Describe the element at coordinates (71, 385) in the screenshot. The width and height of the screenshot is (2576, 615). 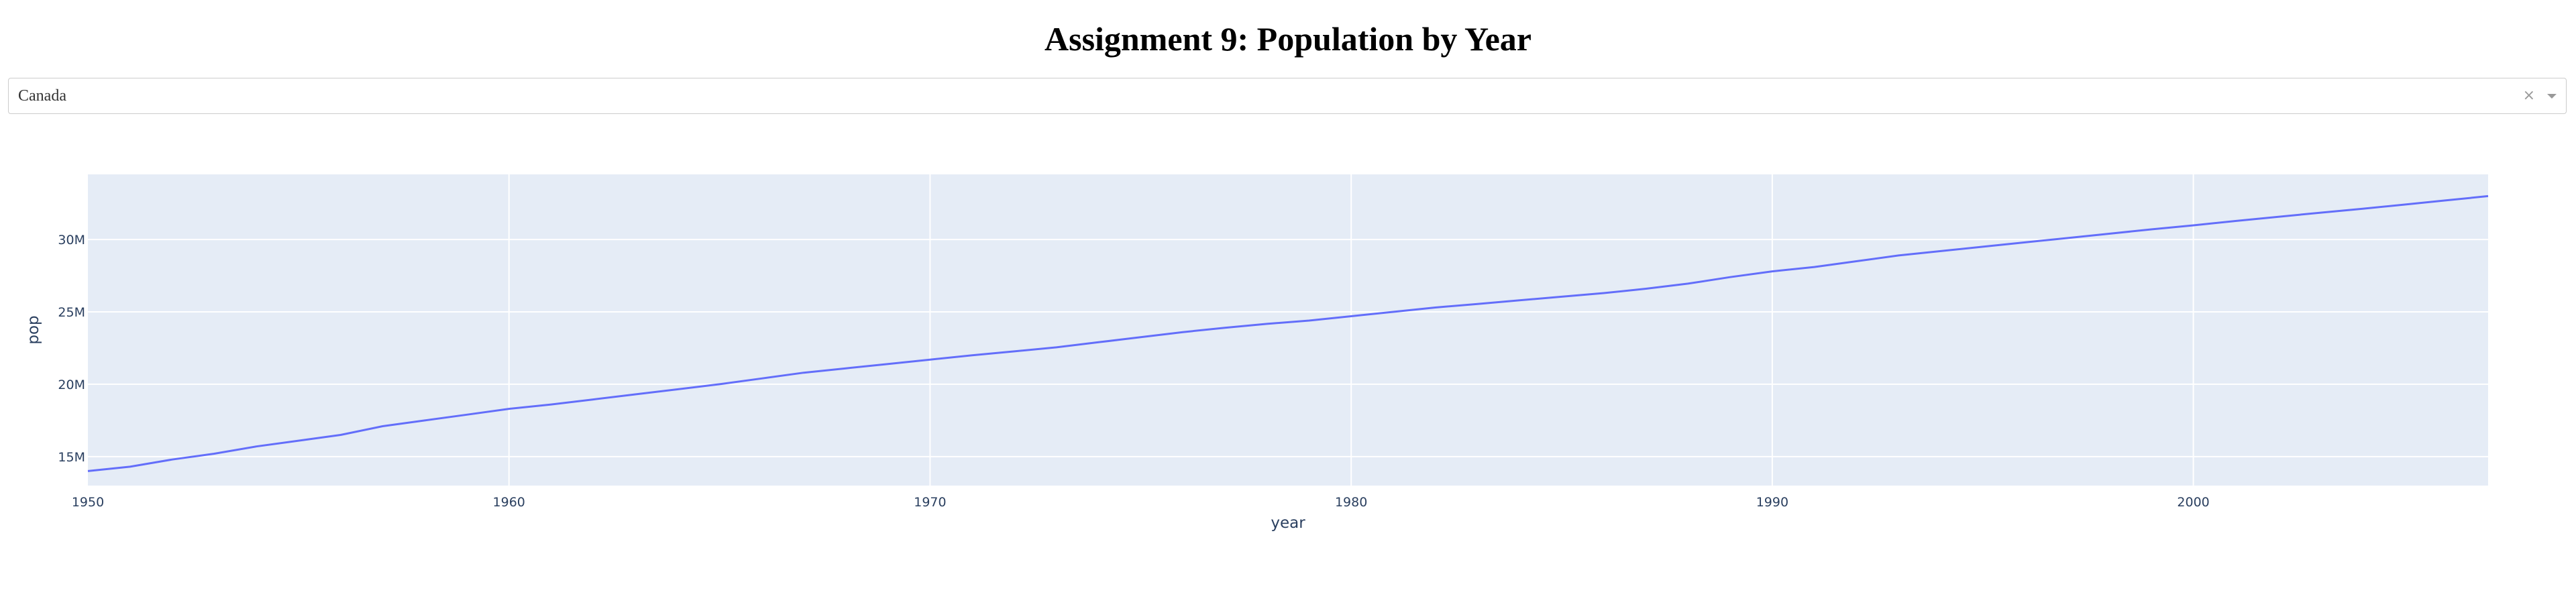
I see `y-tick-label: 20M` at that location.